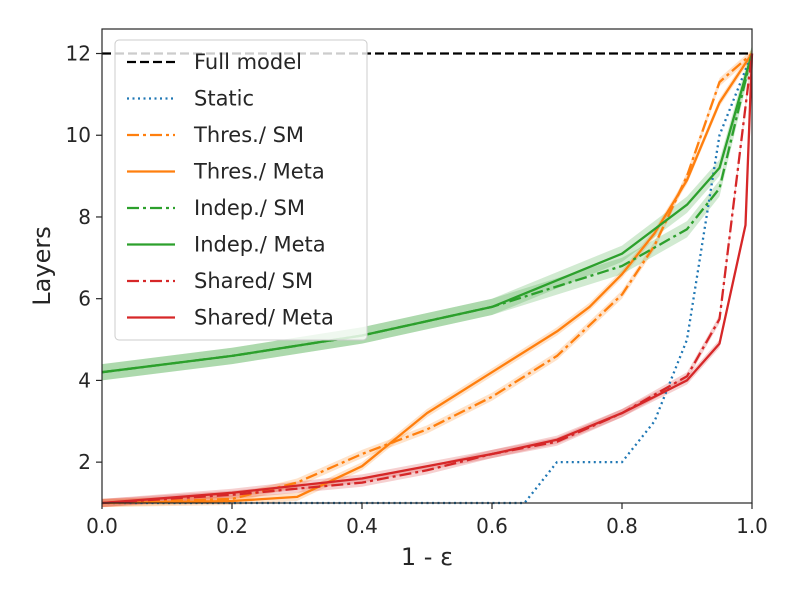  What do you see at coordinates (362, 526) in the screenshot?
I see `x-tick-label: 0.4` at bounding box center [362, 526].